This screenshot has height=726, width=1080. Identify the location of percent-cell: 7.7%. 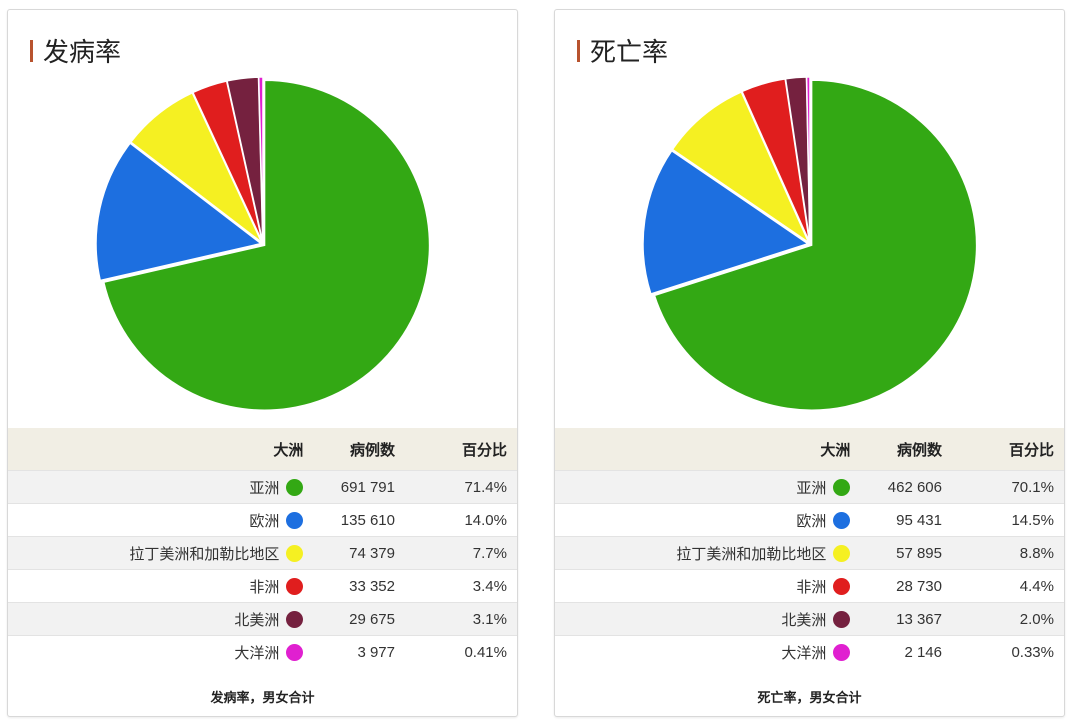
(461, 553).